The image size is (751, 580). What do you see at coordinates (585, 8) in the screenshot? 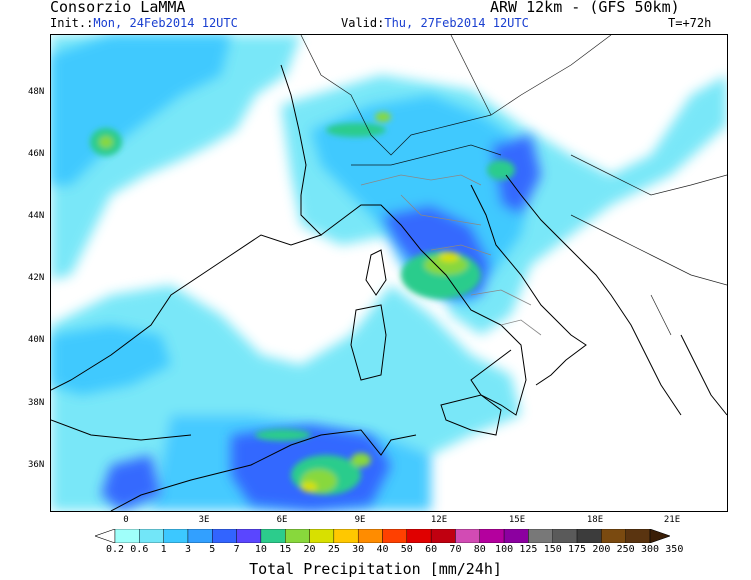
I see `model-title: ARW 12km - (GFS 50km)` at bounding box center [585, 8].